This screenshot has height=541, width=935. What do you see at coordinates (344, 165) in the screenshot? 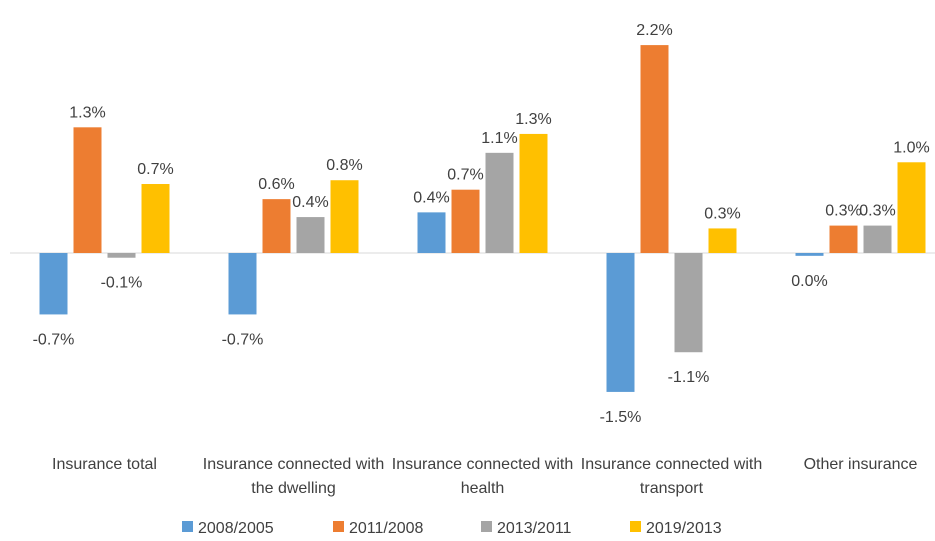
I see `data-label: 0.8%` at bounding box center [344, 165].